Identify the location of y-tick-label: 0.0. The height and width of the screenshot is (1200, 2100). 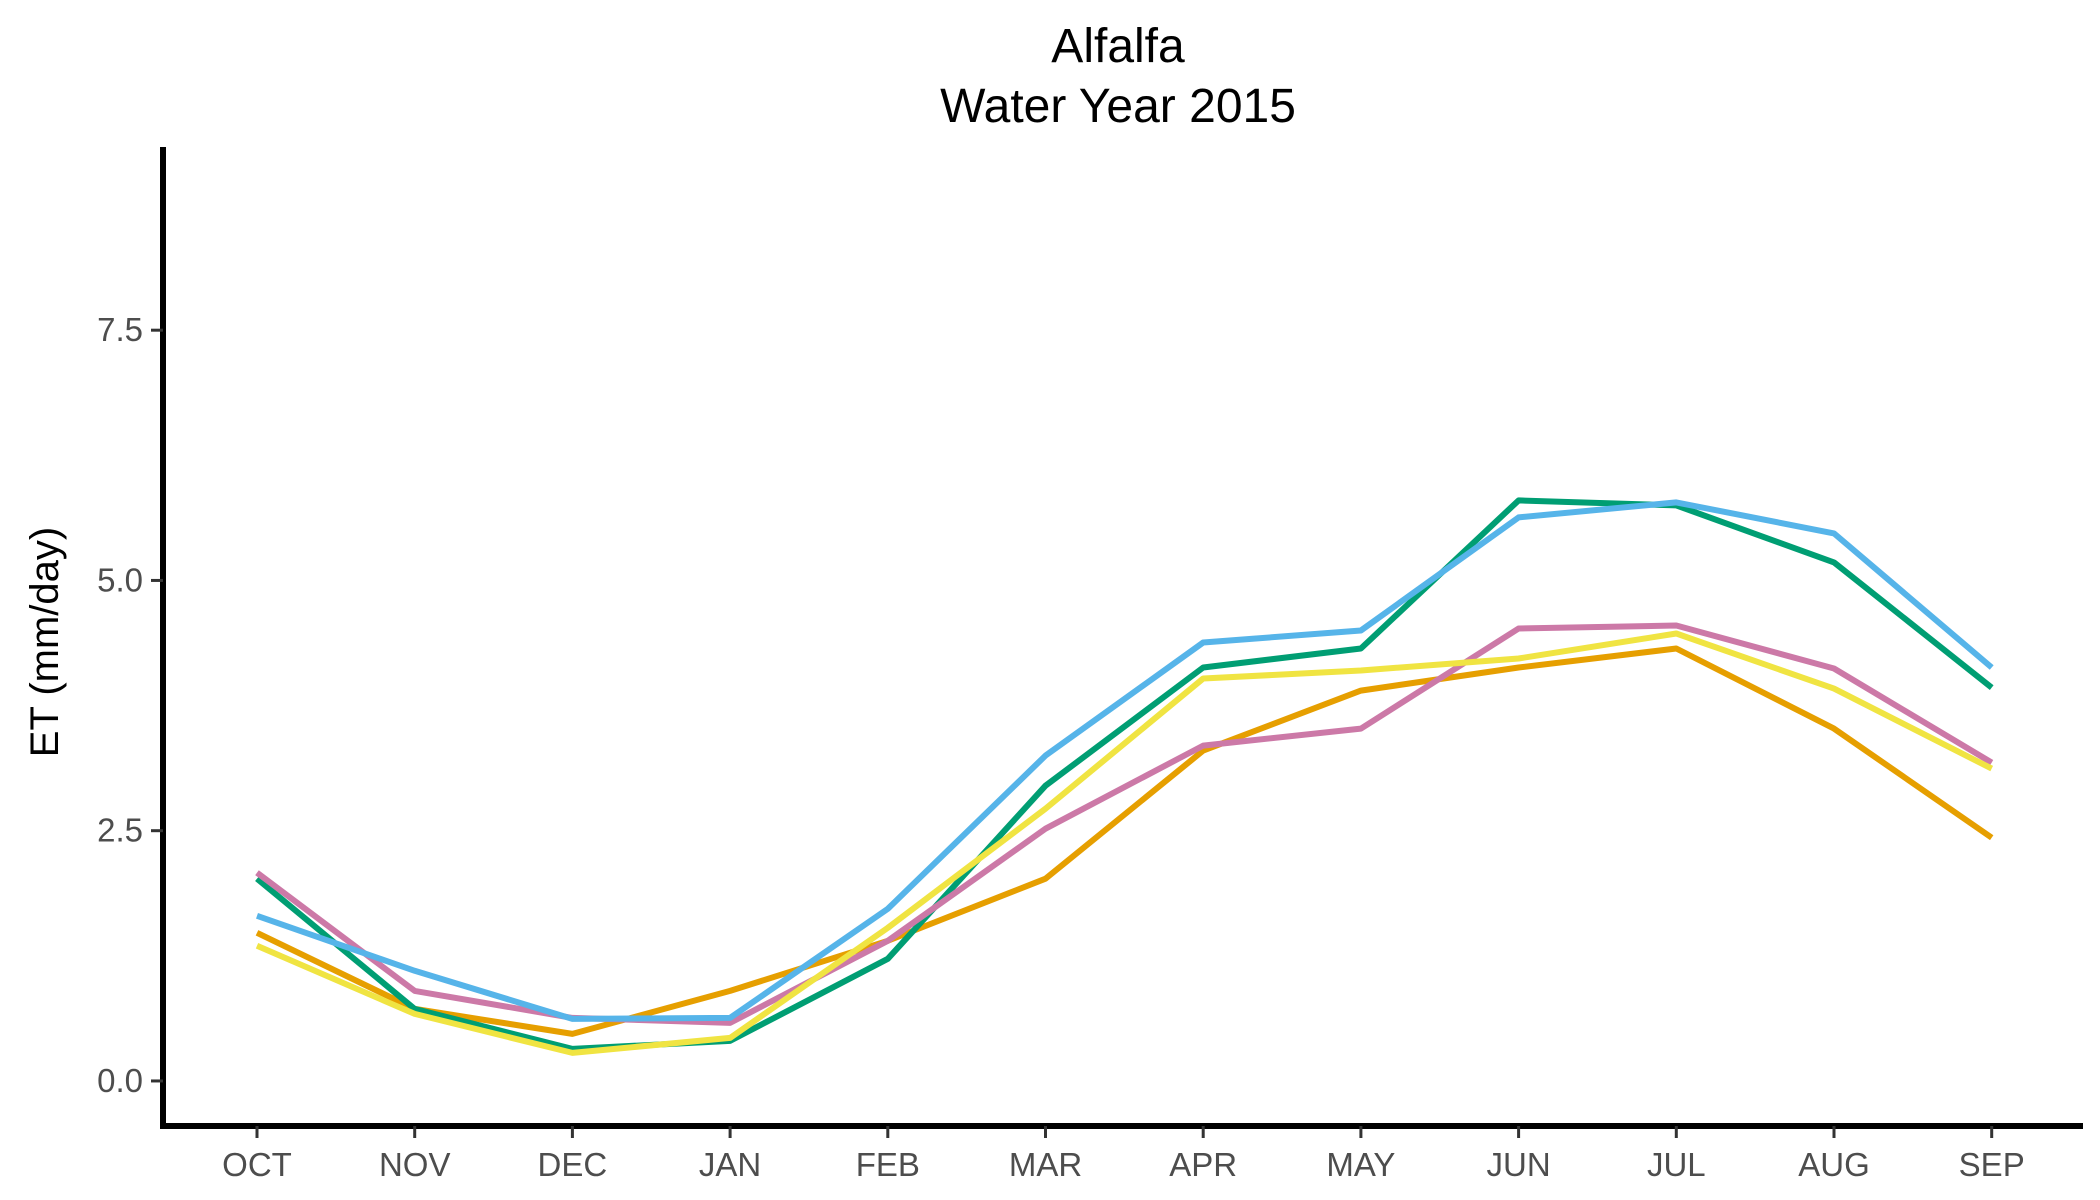
(120, 1080).